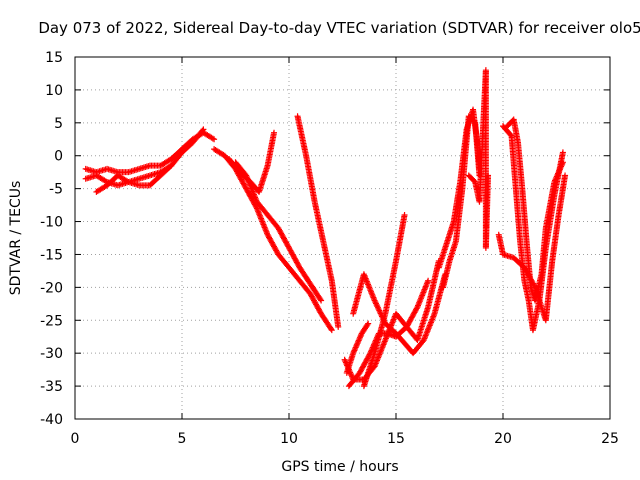  What do you see at coordinates (182, 439) in the screenshot?
I see `x-tick-label: 5` at bounding box center [182, 439].